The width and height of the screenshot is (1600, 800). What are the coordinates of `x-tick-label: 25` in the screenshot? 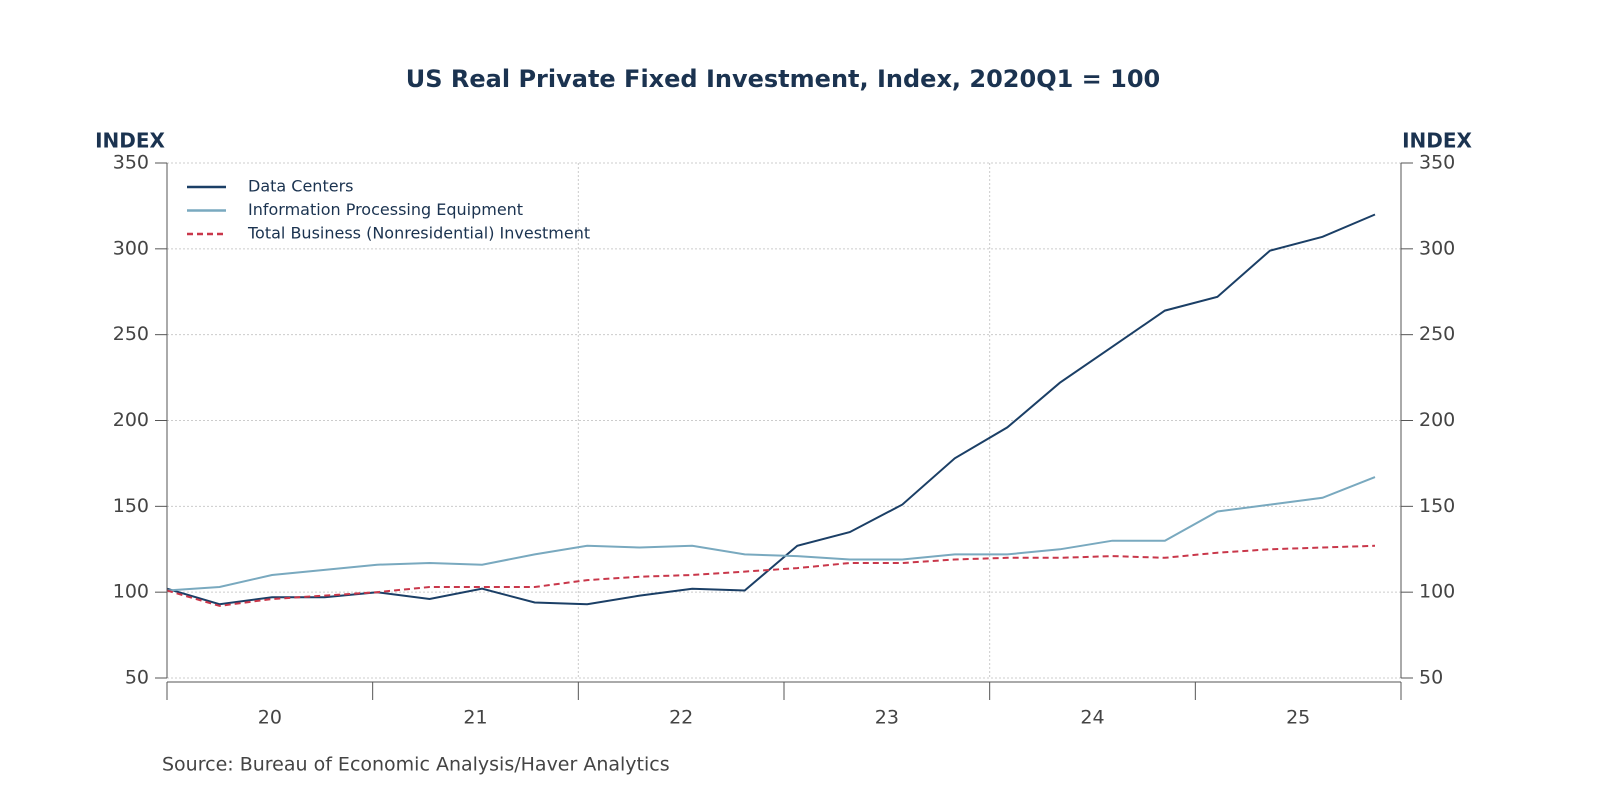 It's located at (1298, 718).